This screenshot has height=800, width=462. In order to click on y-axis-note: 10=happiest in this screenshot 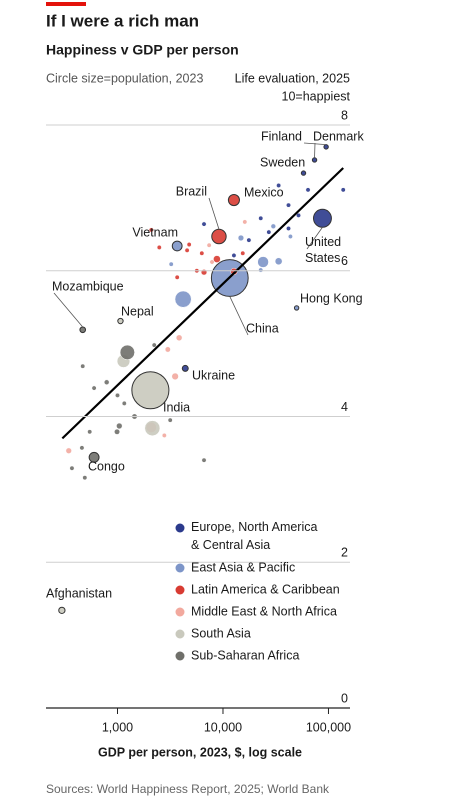, I will do `click(316, 96)`.